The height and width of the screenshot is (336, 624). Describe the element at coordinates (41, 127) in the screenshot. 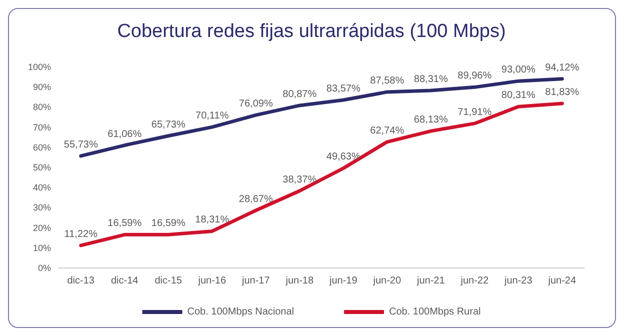

I see `y-tick-label: 70%` at that location.